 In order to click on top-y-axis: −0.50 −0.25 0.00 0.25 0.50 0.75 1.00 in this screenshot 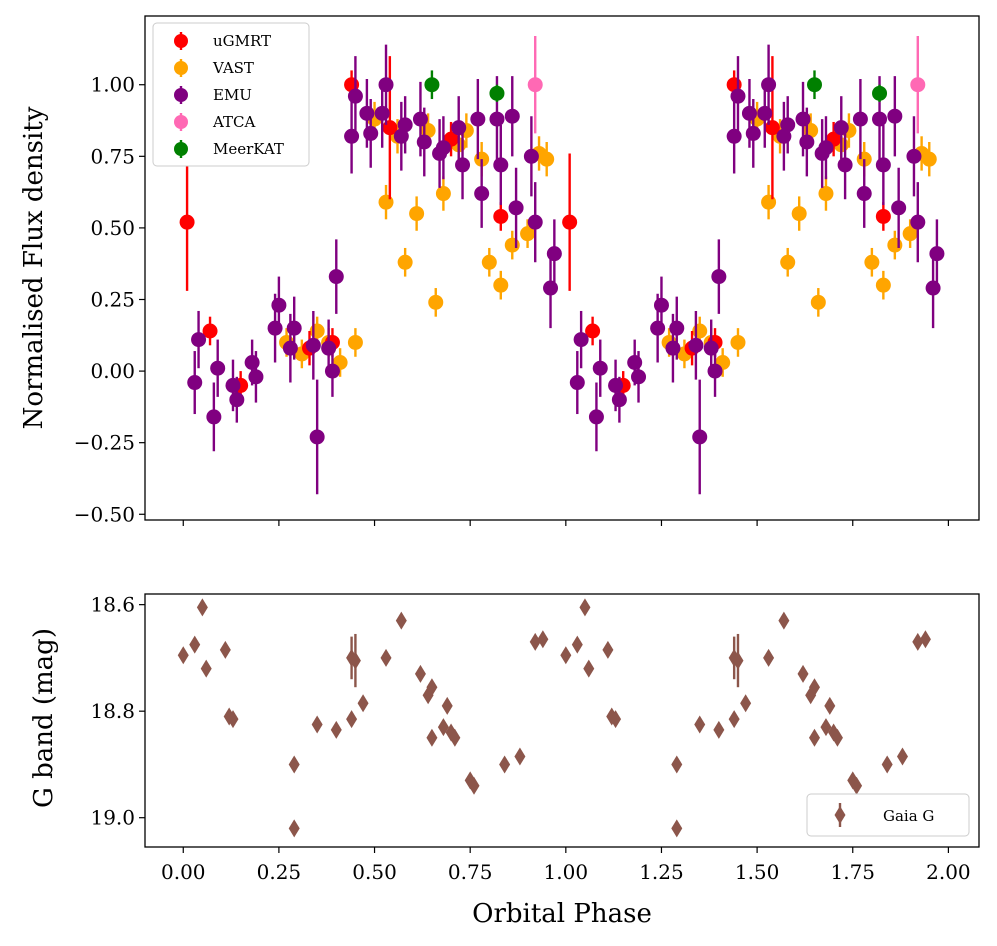, I will do `click(109, 299)`.